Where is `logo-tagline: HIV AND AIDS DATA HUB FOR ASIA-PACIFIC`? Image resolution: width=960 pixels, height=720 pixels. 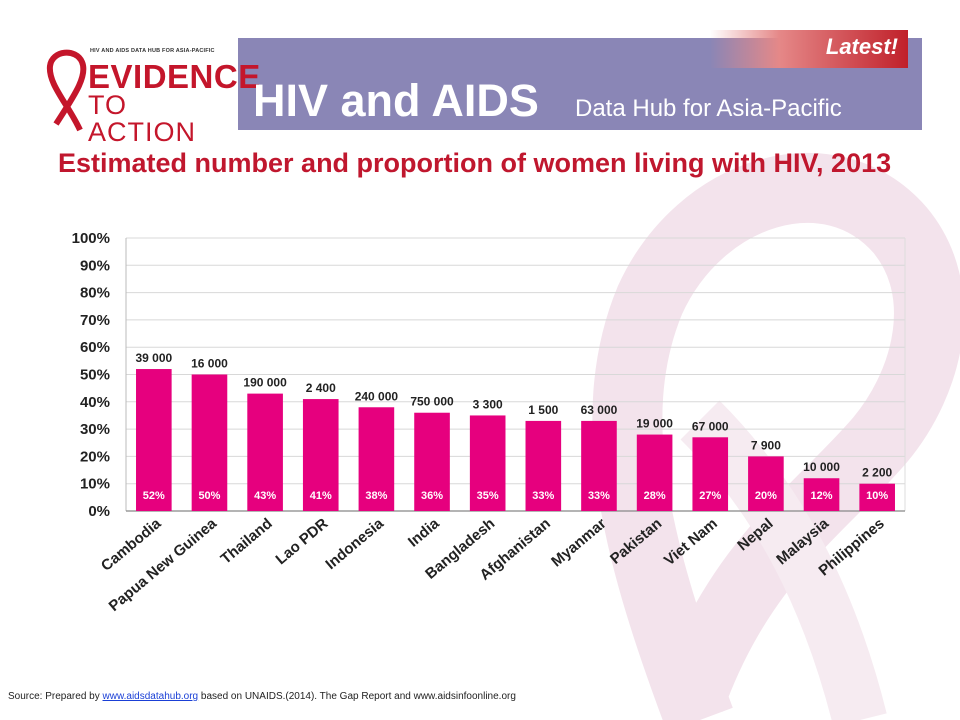 logo-tagline: HIV AND AIDS DATA HUB FOR ASIA-PACIFIC is located at coordinates (152, 51).